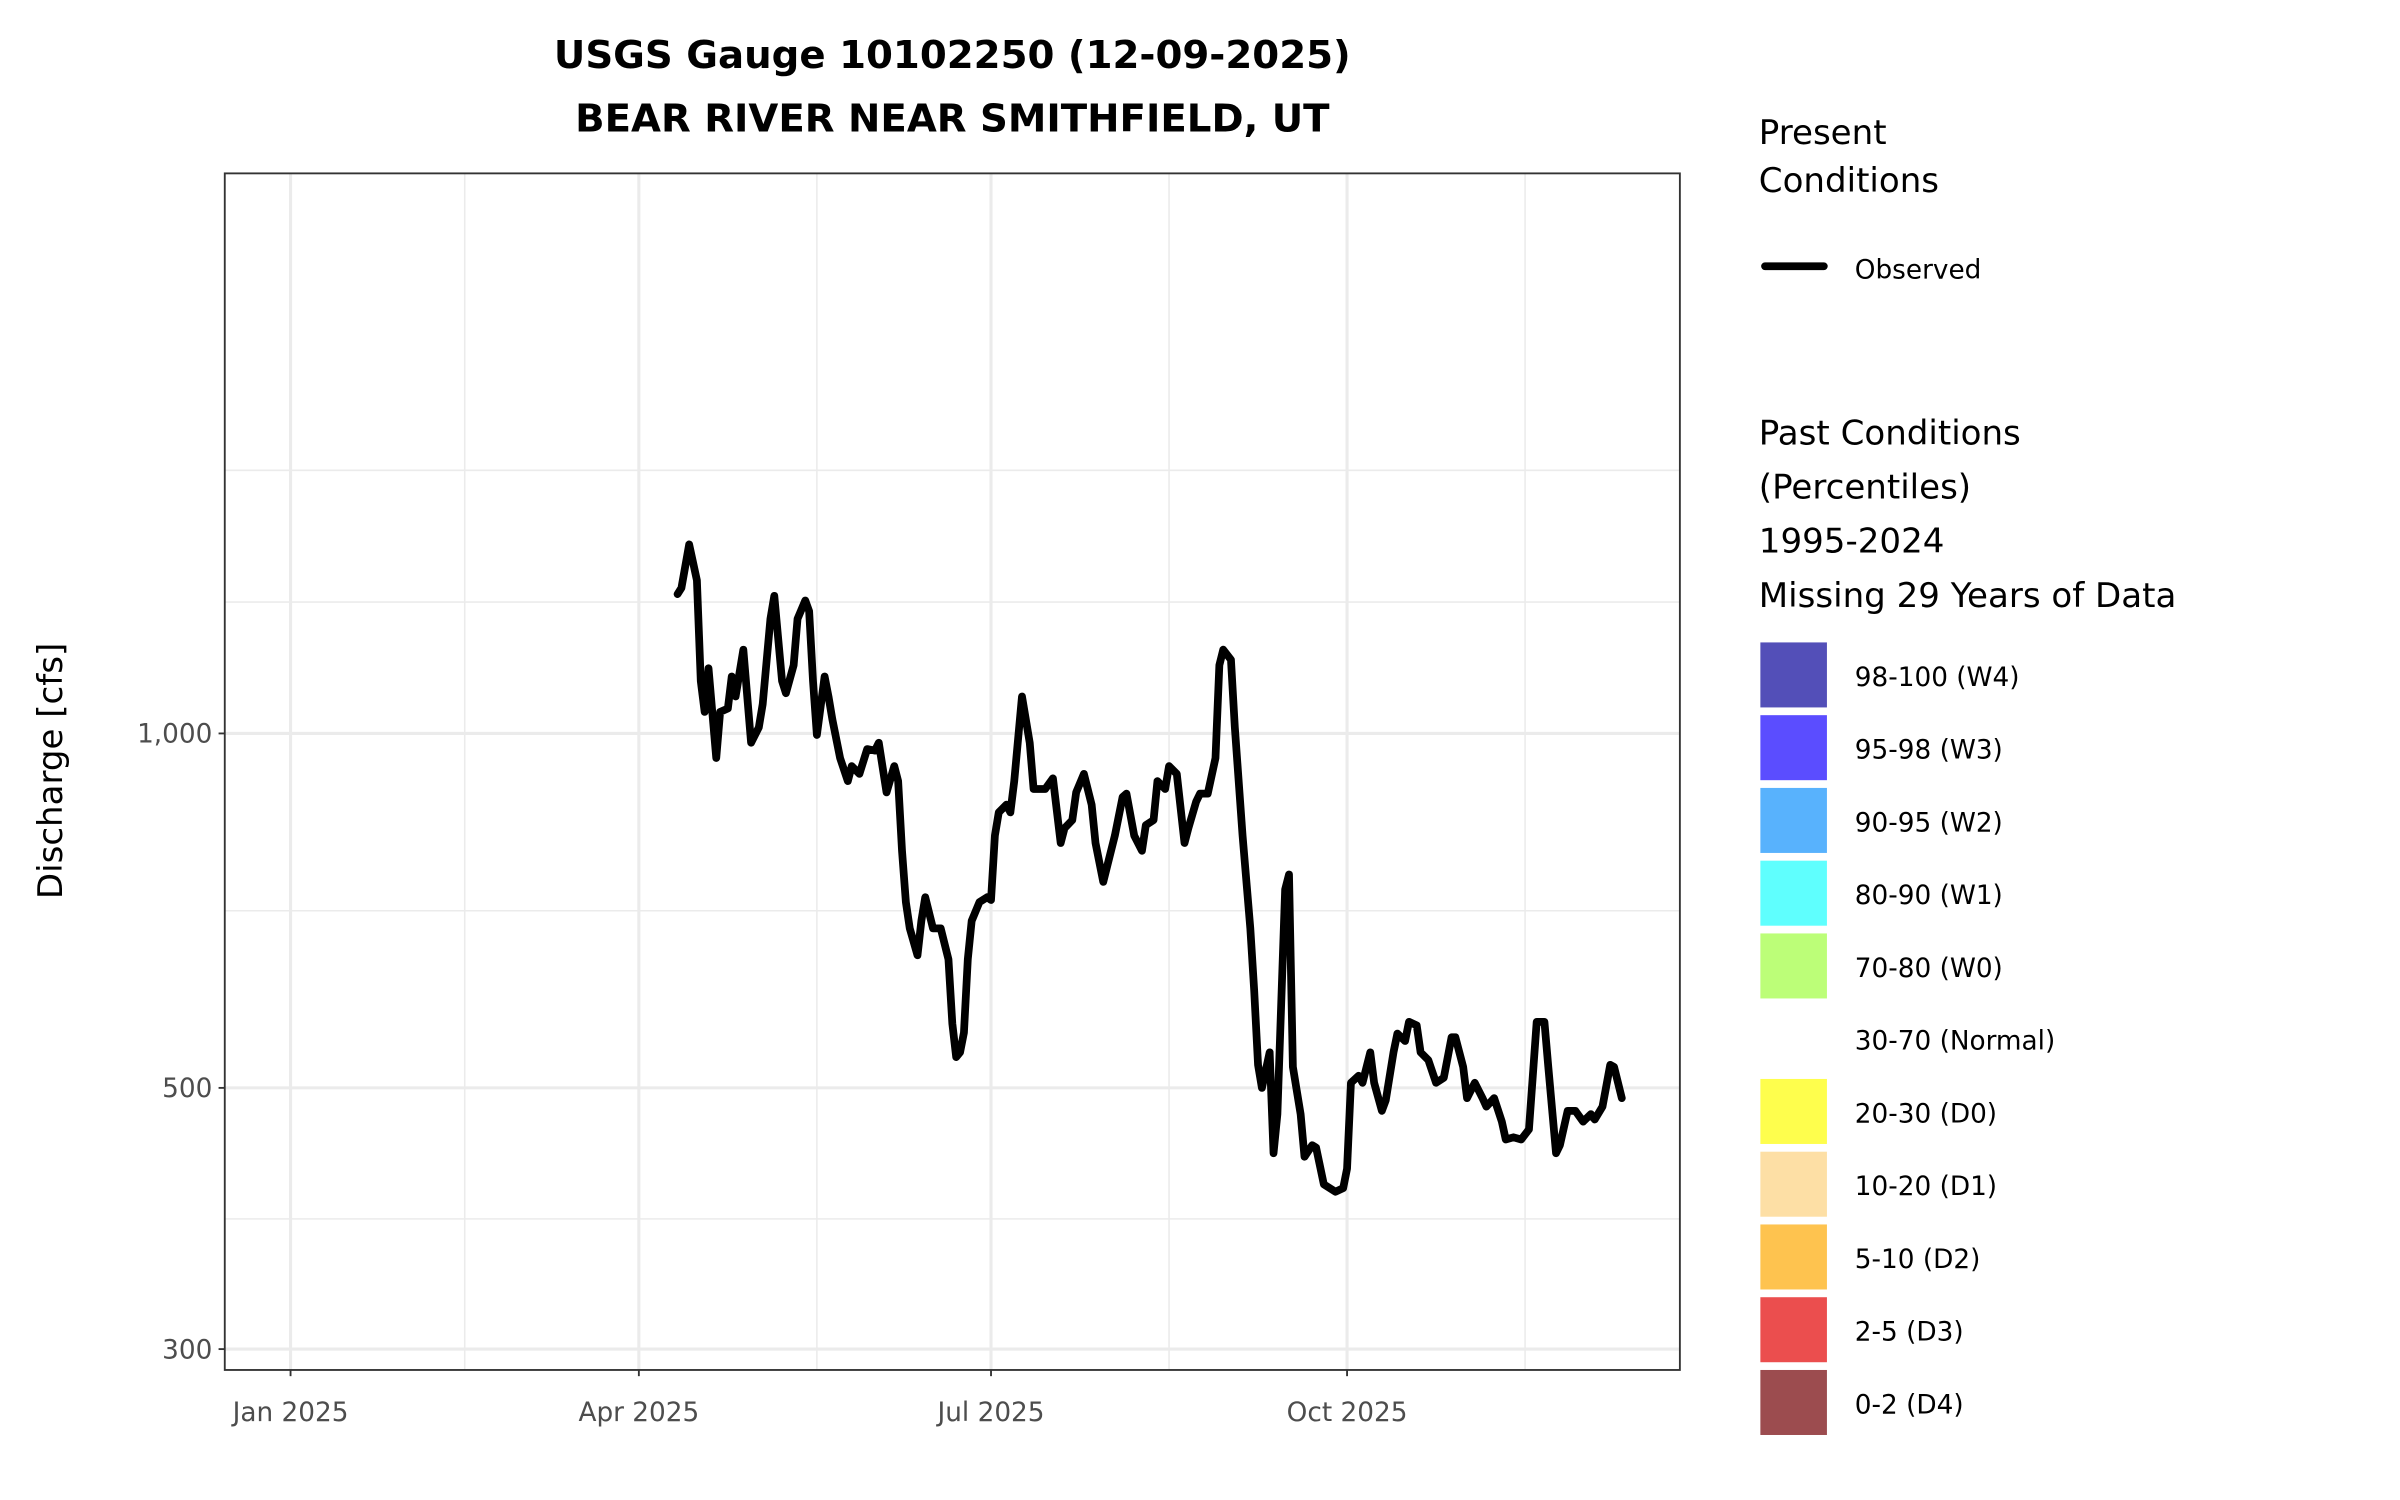 The width and height of the screenshot is (2400, 1500). Describe the element at coordinates (187, 1089) in the screenshot. I see `y-tick-label: 500` at that location.